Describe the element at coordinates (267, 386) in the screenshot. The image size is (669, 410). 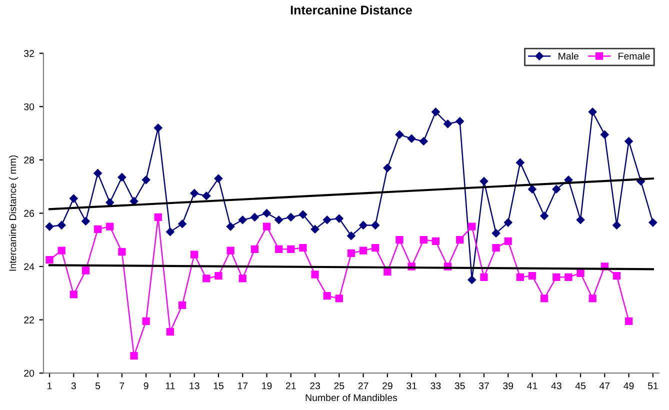
I see `x-tick-label: 19` at that location.